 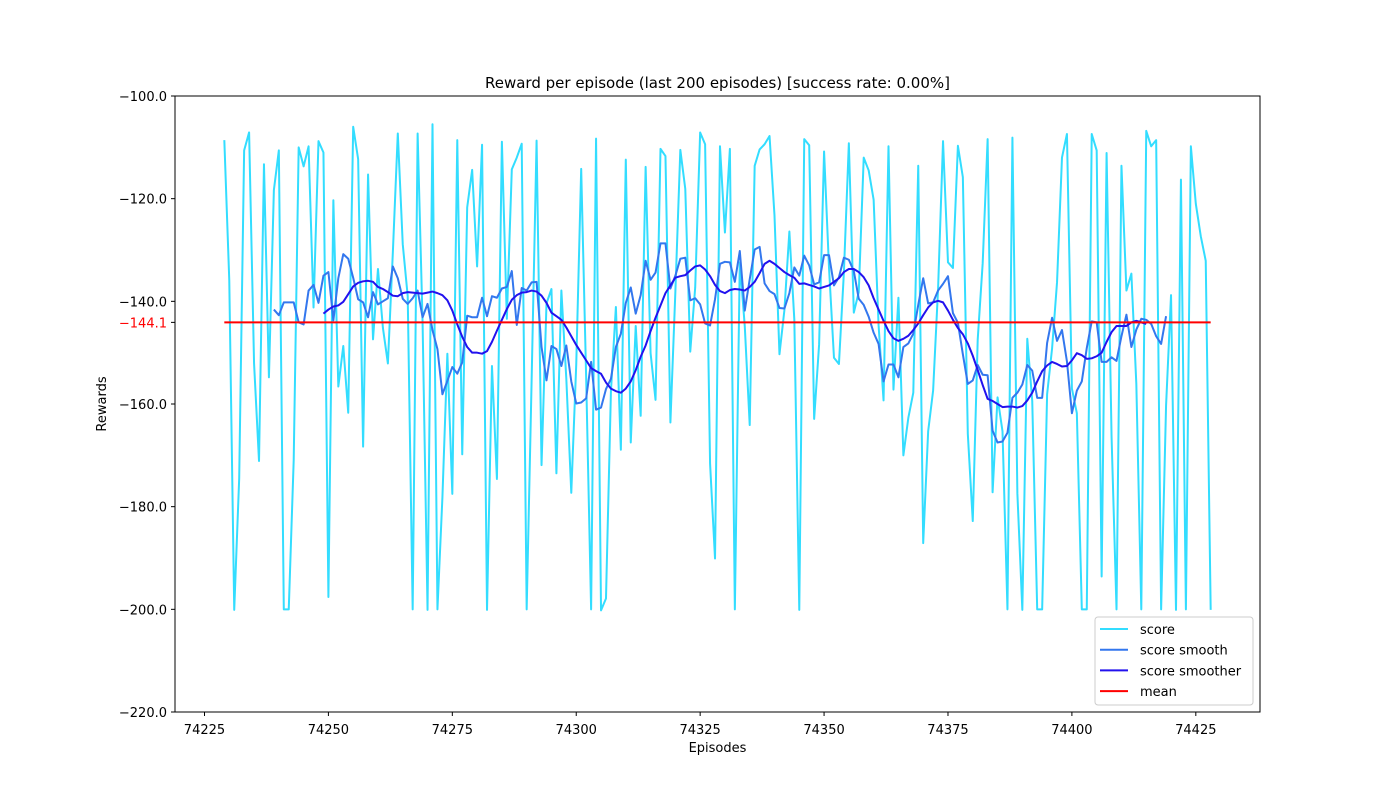 I want to click on x-tick-label: 74225, so click(x=204, y=730).